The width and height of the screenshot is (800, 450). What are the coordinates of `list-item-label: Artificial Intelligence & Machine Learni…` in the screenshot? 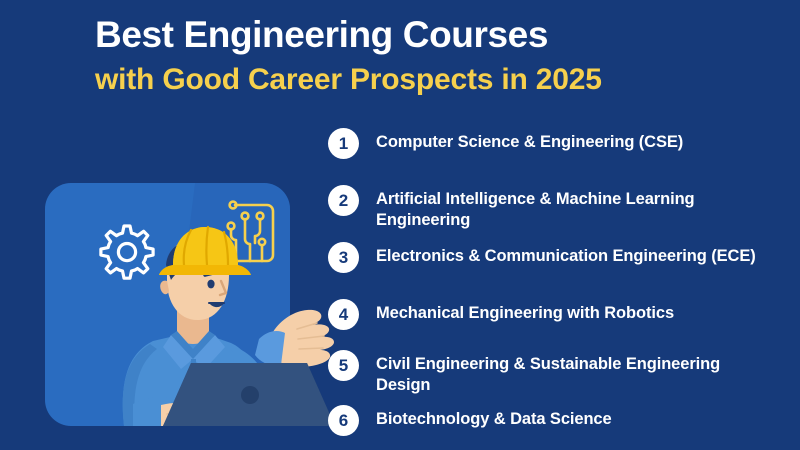 It's located at (535, 209).